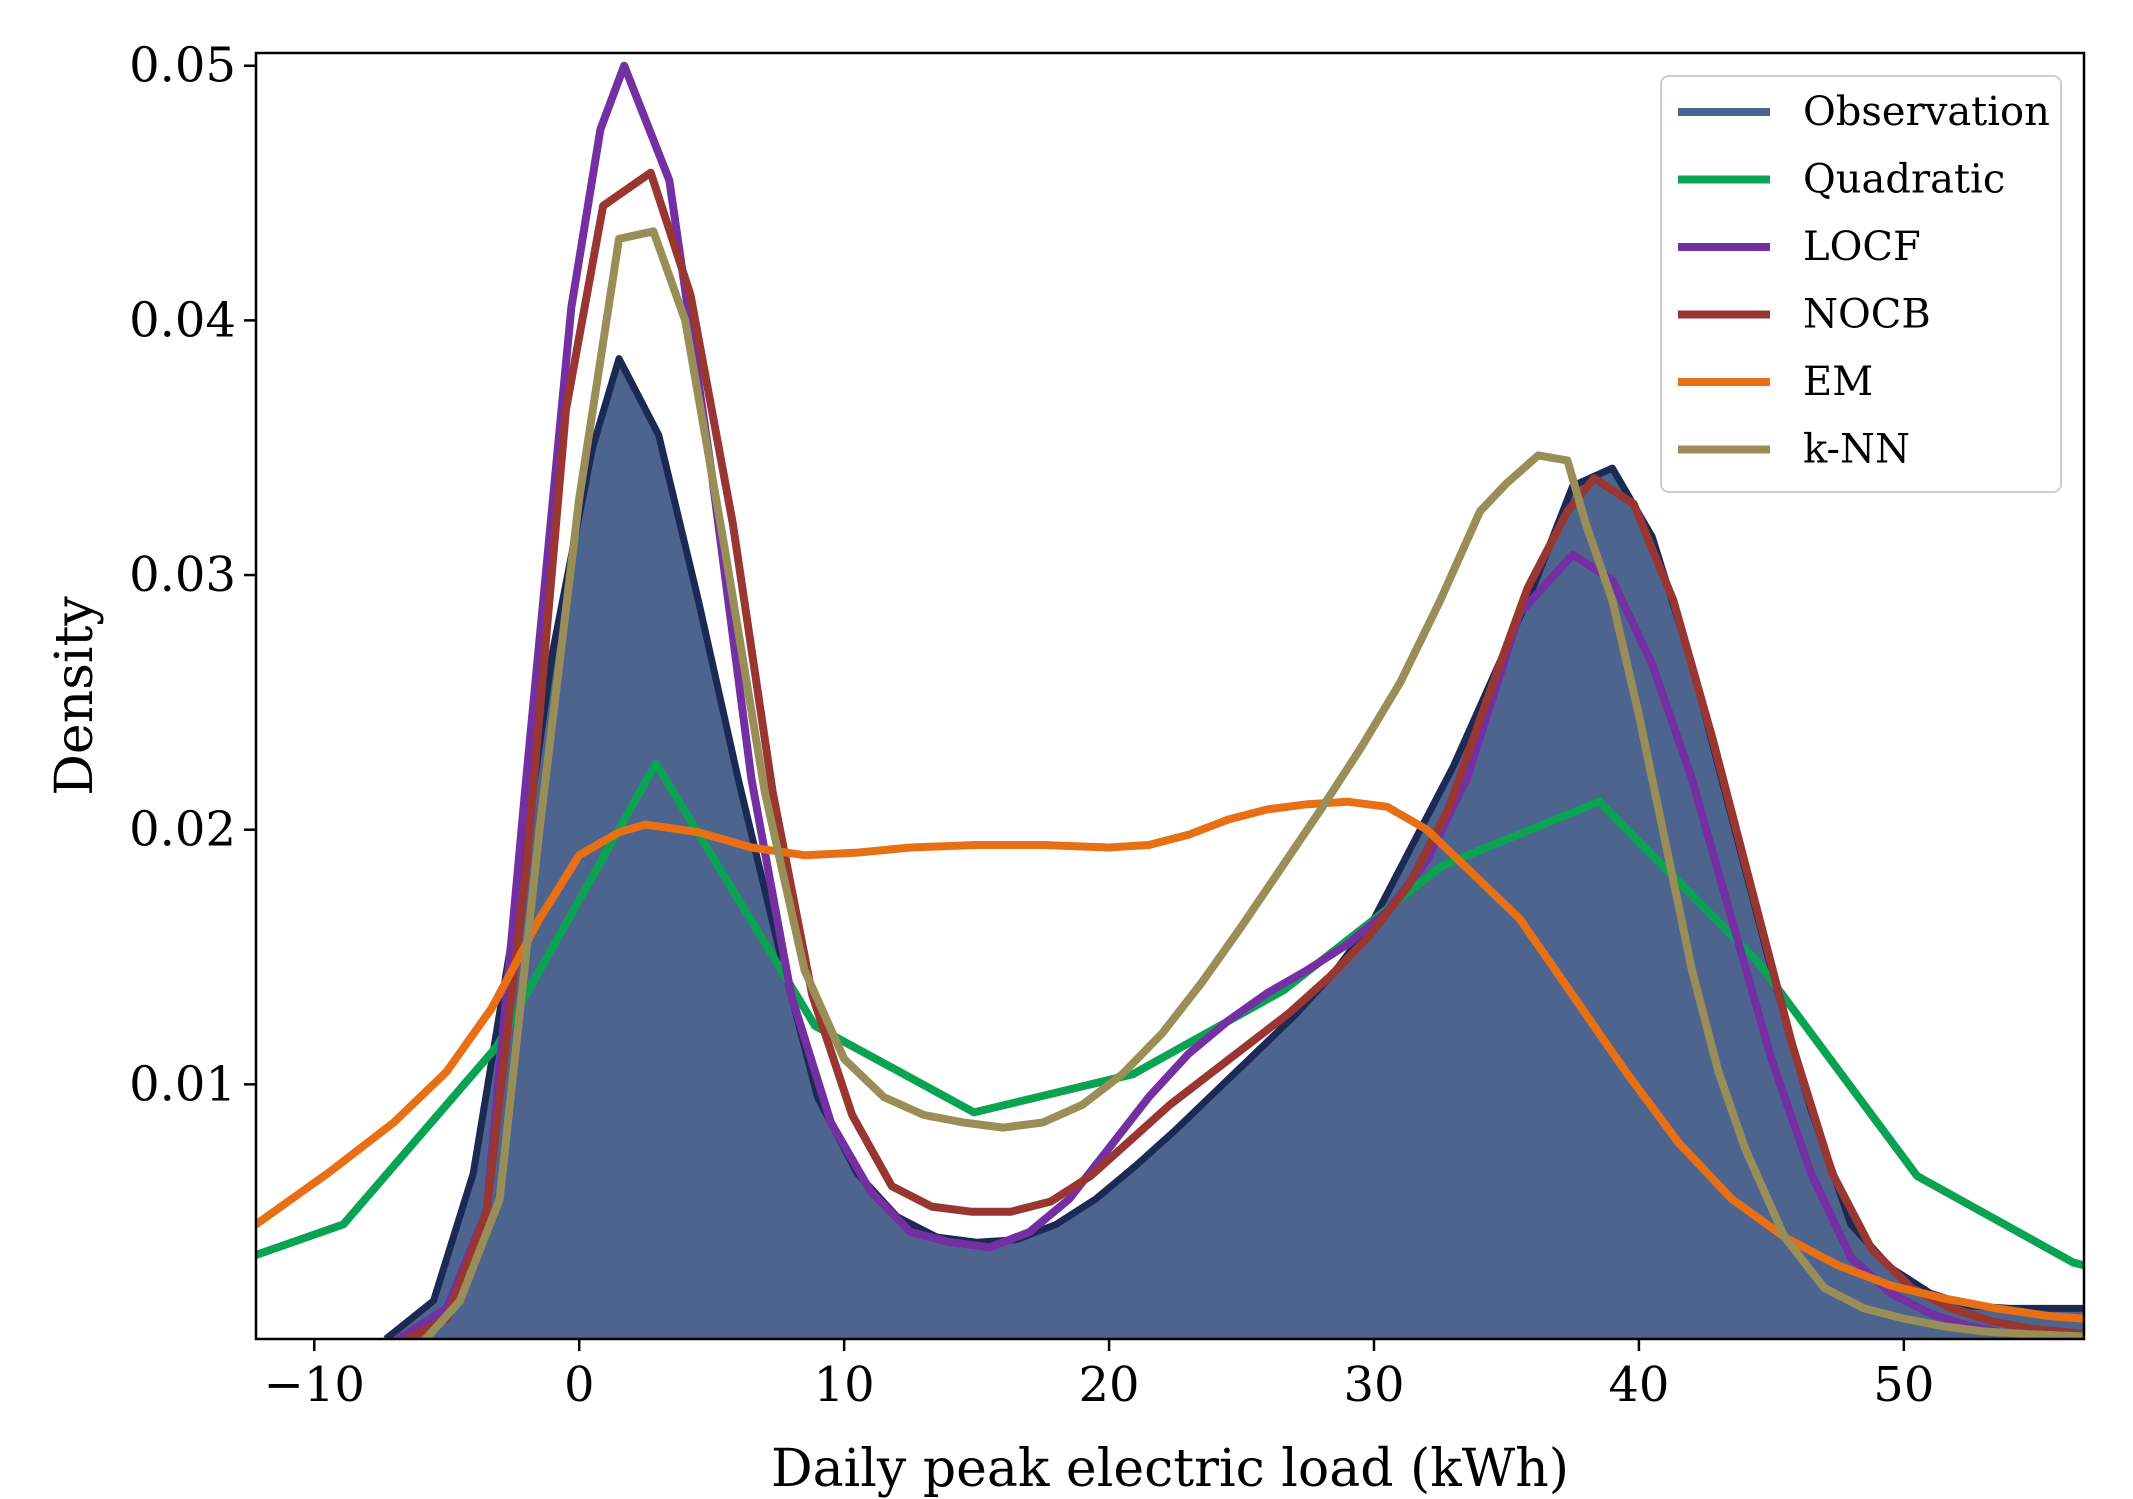 The height and width of the screenshot is (1499, 2133). Describe the element at coordinates (1373, 1385) in the screenshot. I see `x-tick-label: 30` at that location.